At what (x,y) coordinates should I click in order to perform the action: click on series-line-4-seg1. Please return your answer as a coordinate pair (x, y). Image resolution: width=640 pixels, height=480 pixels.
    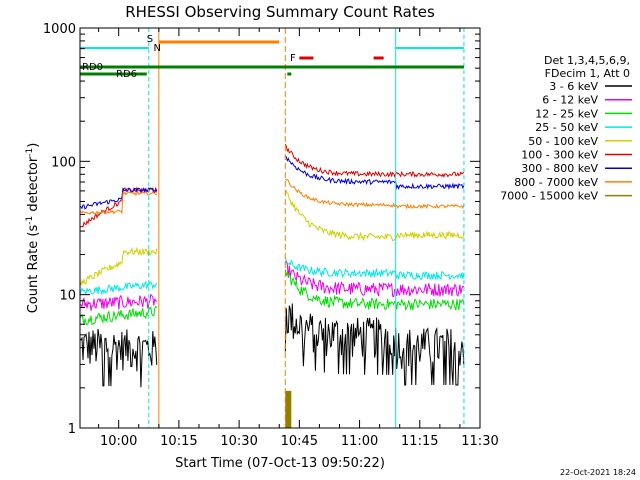
    Looking at the image, I should click on (374, 215).